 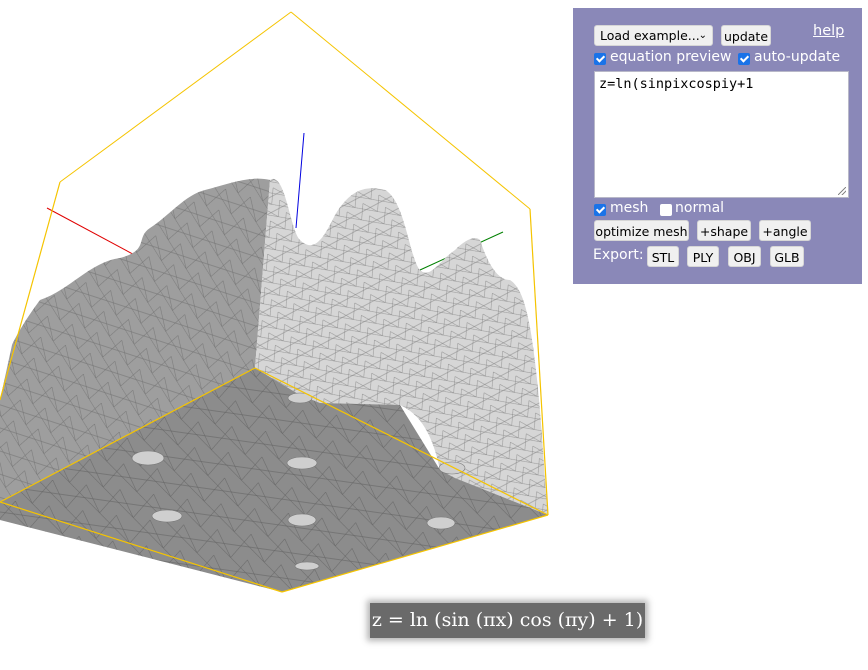 I want to click on export-obj-button: OBJ, so click(x=744, y=256).